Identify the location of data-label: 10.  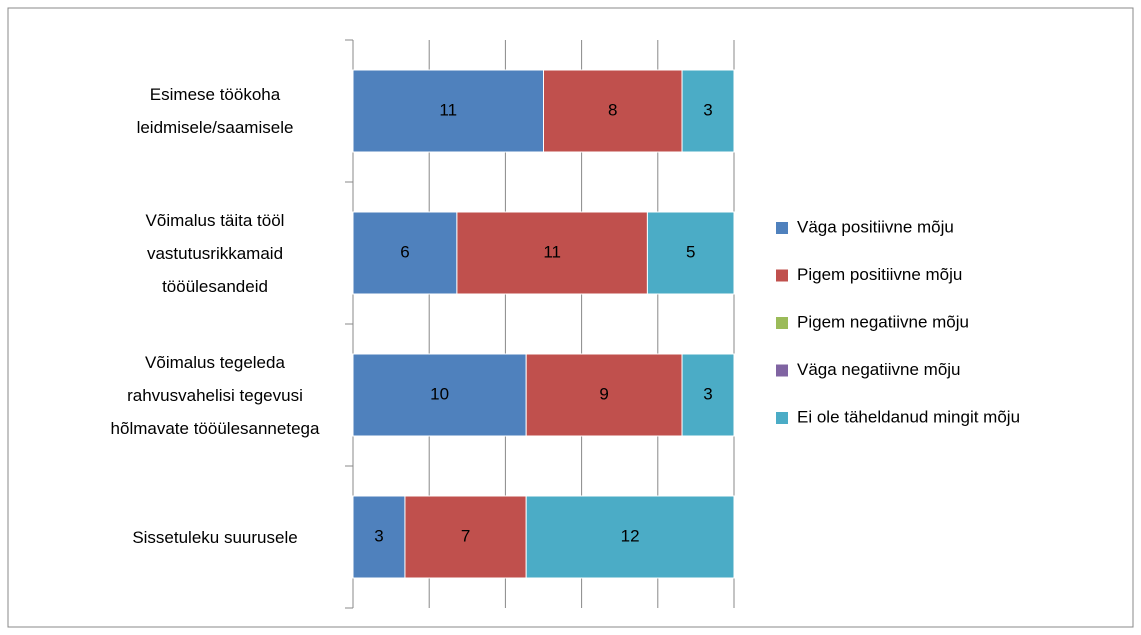
(439, 393).